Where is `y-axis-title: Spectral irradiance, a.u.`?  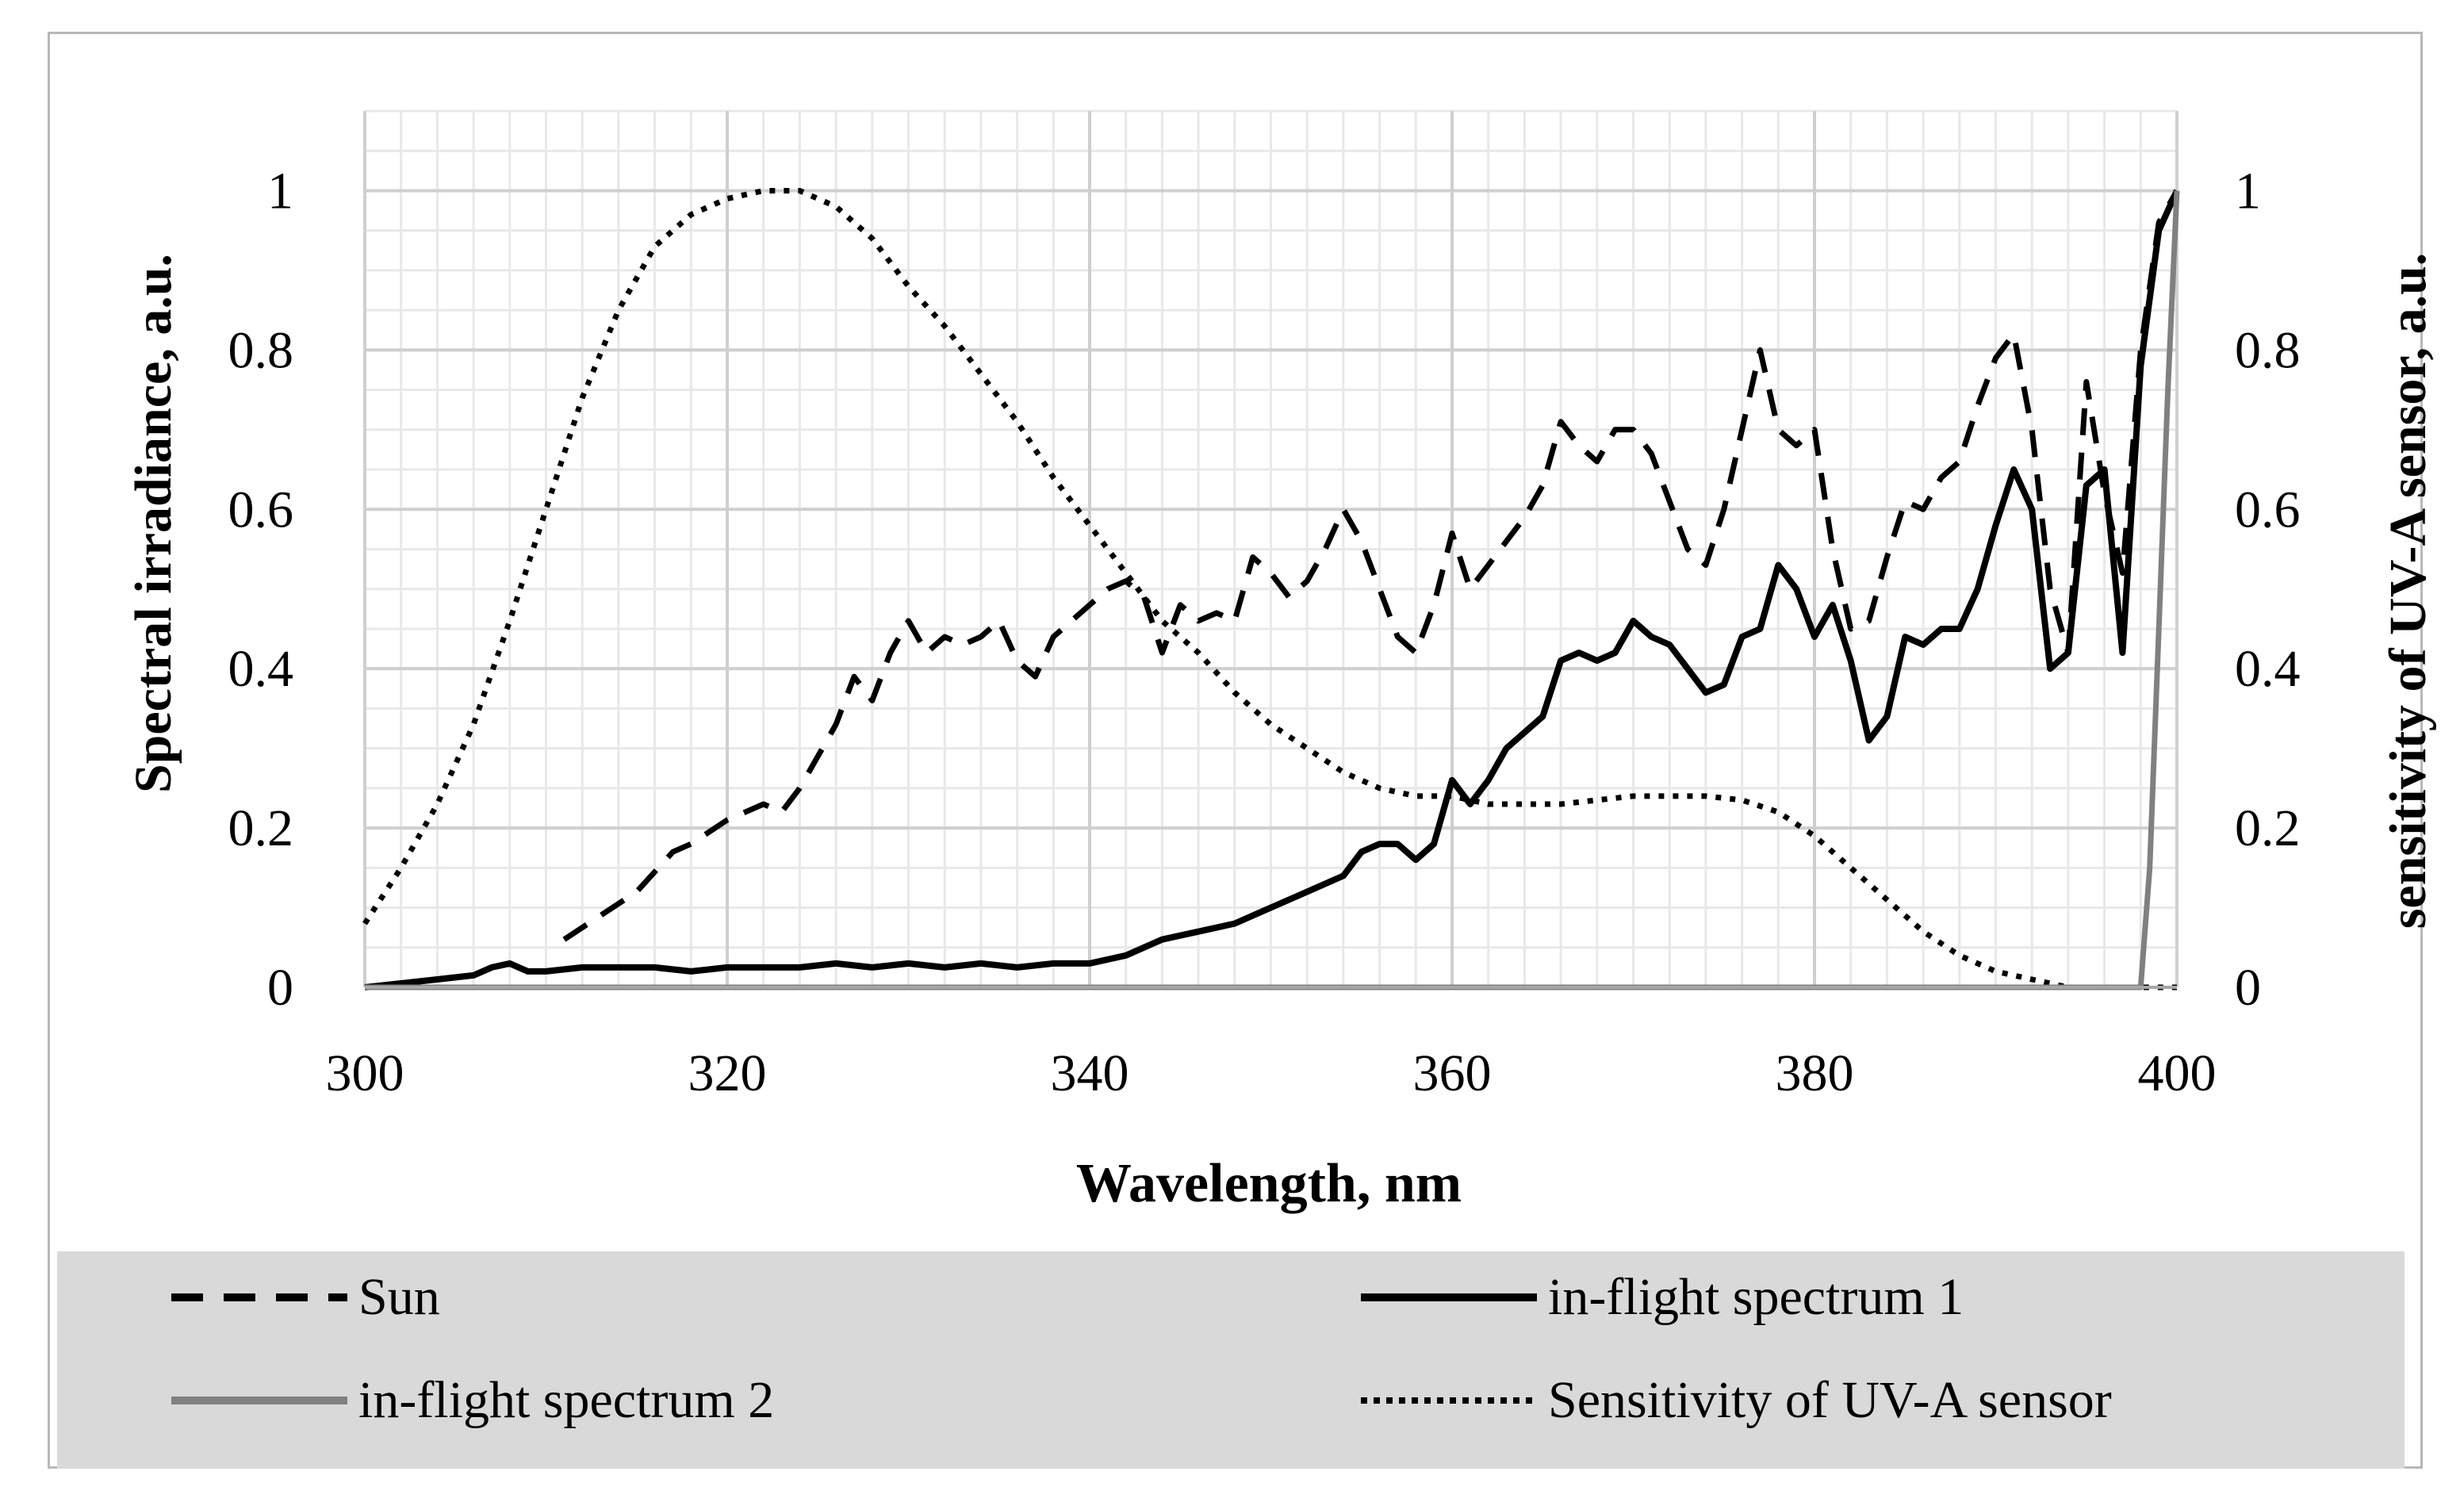
y-axis-title: Spectral irradiance, a.u. is located at coordinates (153, 523).